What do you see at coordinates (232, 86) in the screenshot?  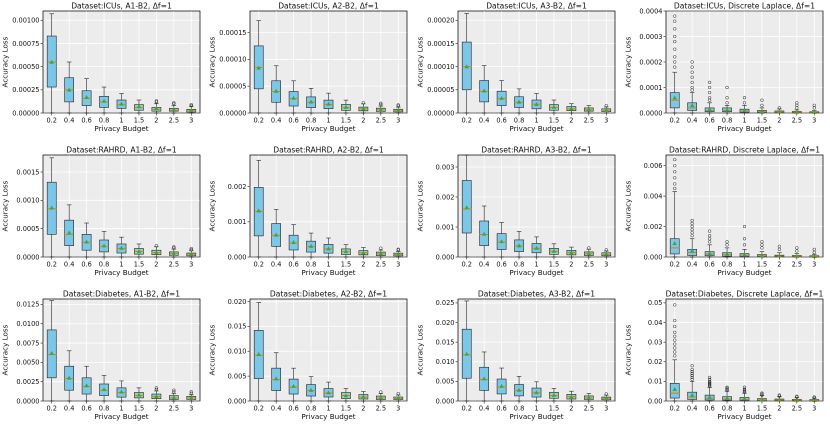 I see `y-tick-label: 0.00005` at bounding box center [232, 86].